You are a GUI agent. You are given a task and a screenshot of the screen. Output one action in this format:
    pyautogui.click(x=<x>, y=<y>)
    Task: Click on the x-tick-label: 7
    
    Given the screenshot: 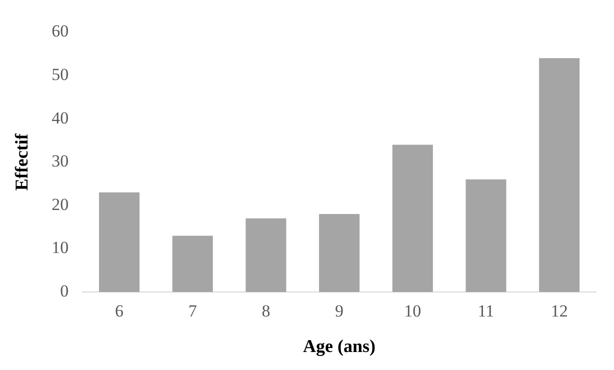 What is the action you would take?
    pyautogui.click(x=193, y=311)
    